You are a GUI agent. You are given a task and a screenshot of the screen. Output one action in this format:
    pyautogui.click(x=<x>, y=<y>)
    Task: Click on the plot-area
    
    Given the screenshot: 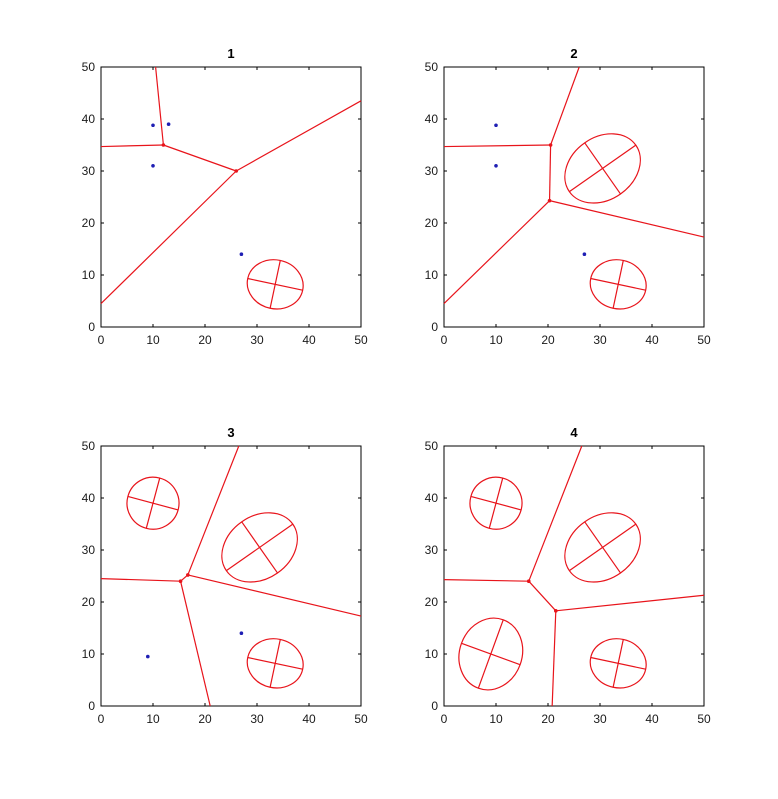 What is the action you would take?
    pyautogui.click(x=231, y=197)
    